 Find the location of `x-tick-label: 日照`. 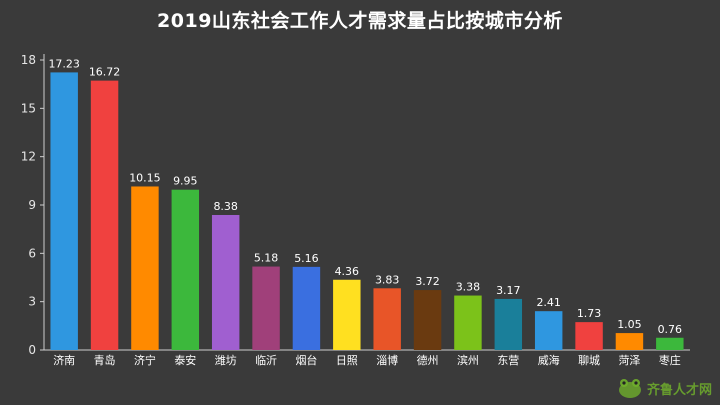

x-tick-label: 日照 is located at coordinates (347, 360).